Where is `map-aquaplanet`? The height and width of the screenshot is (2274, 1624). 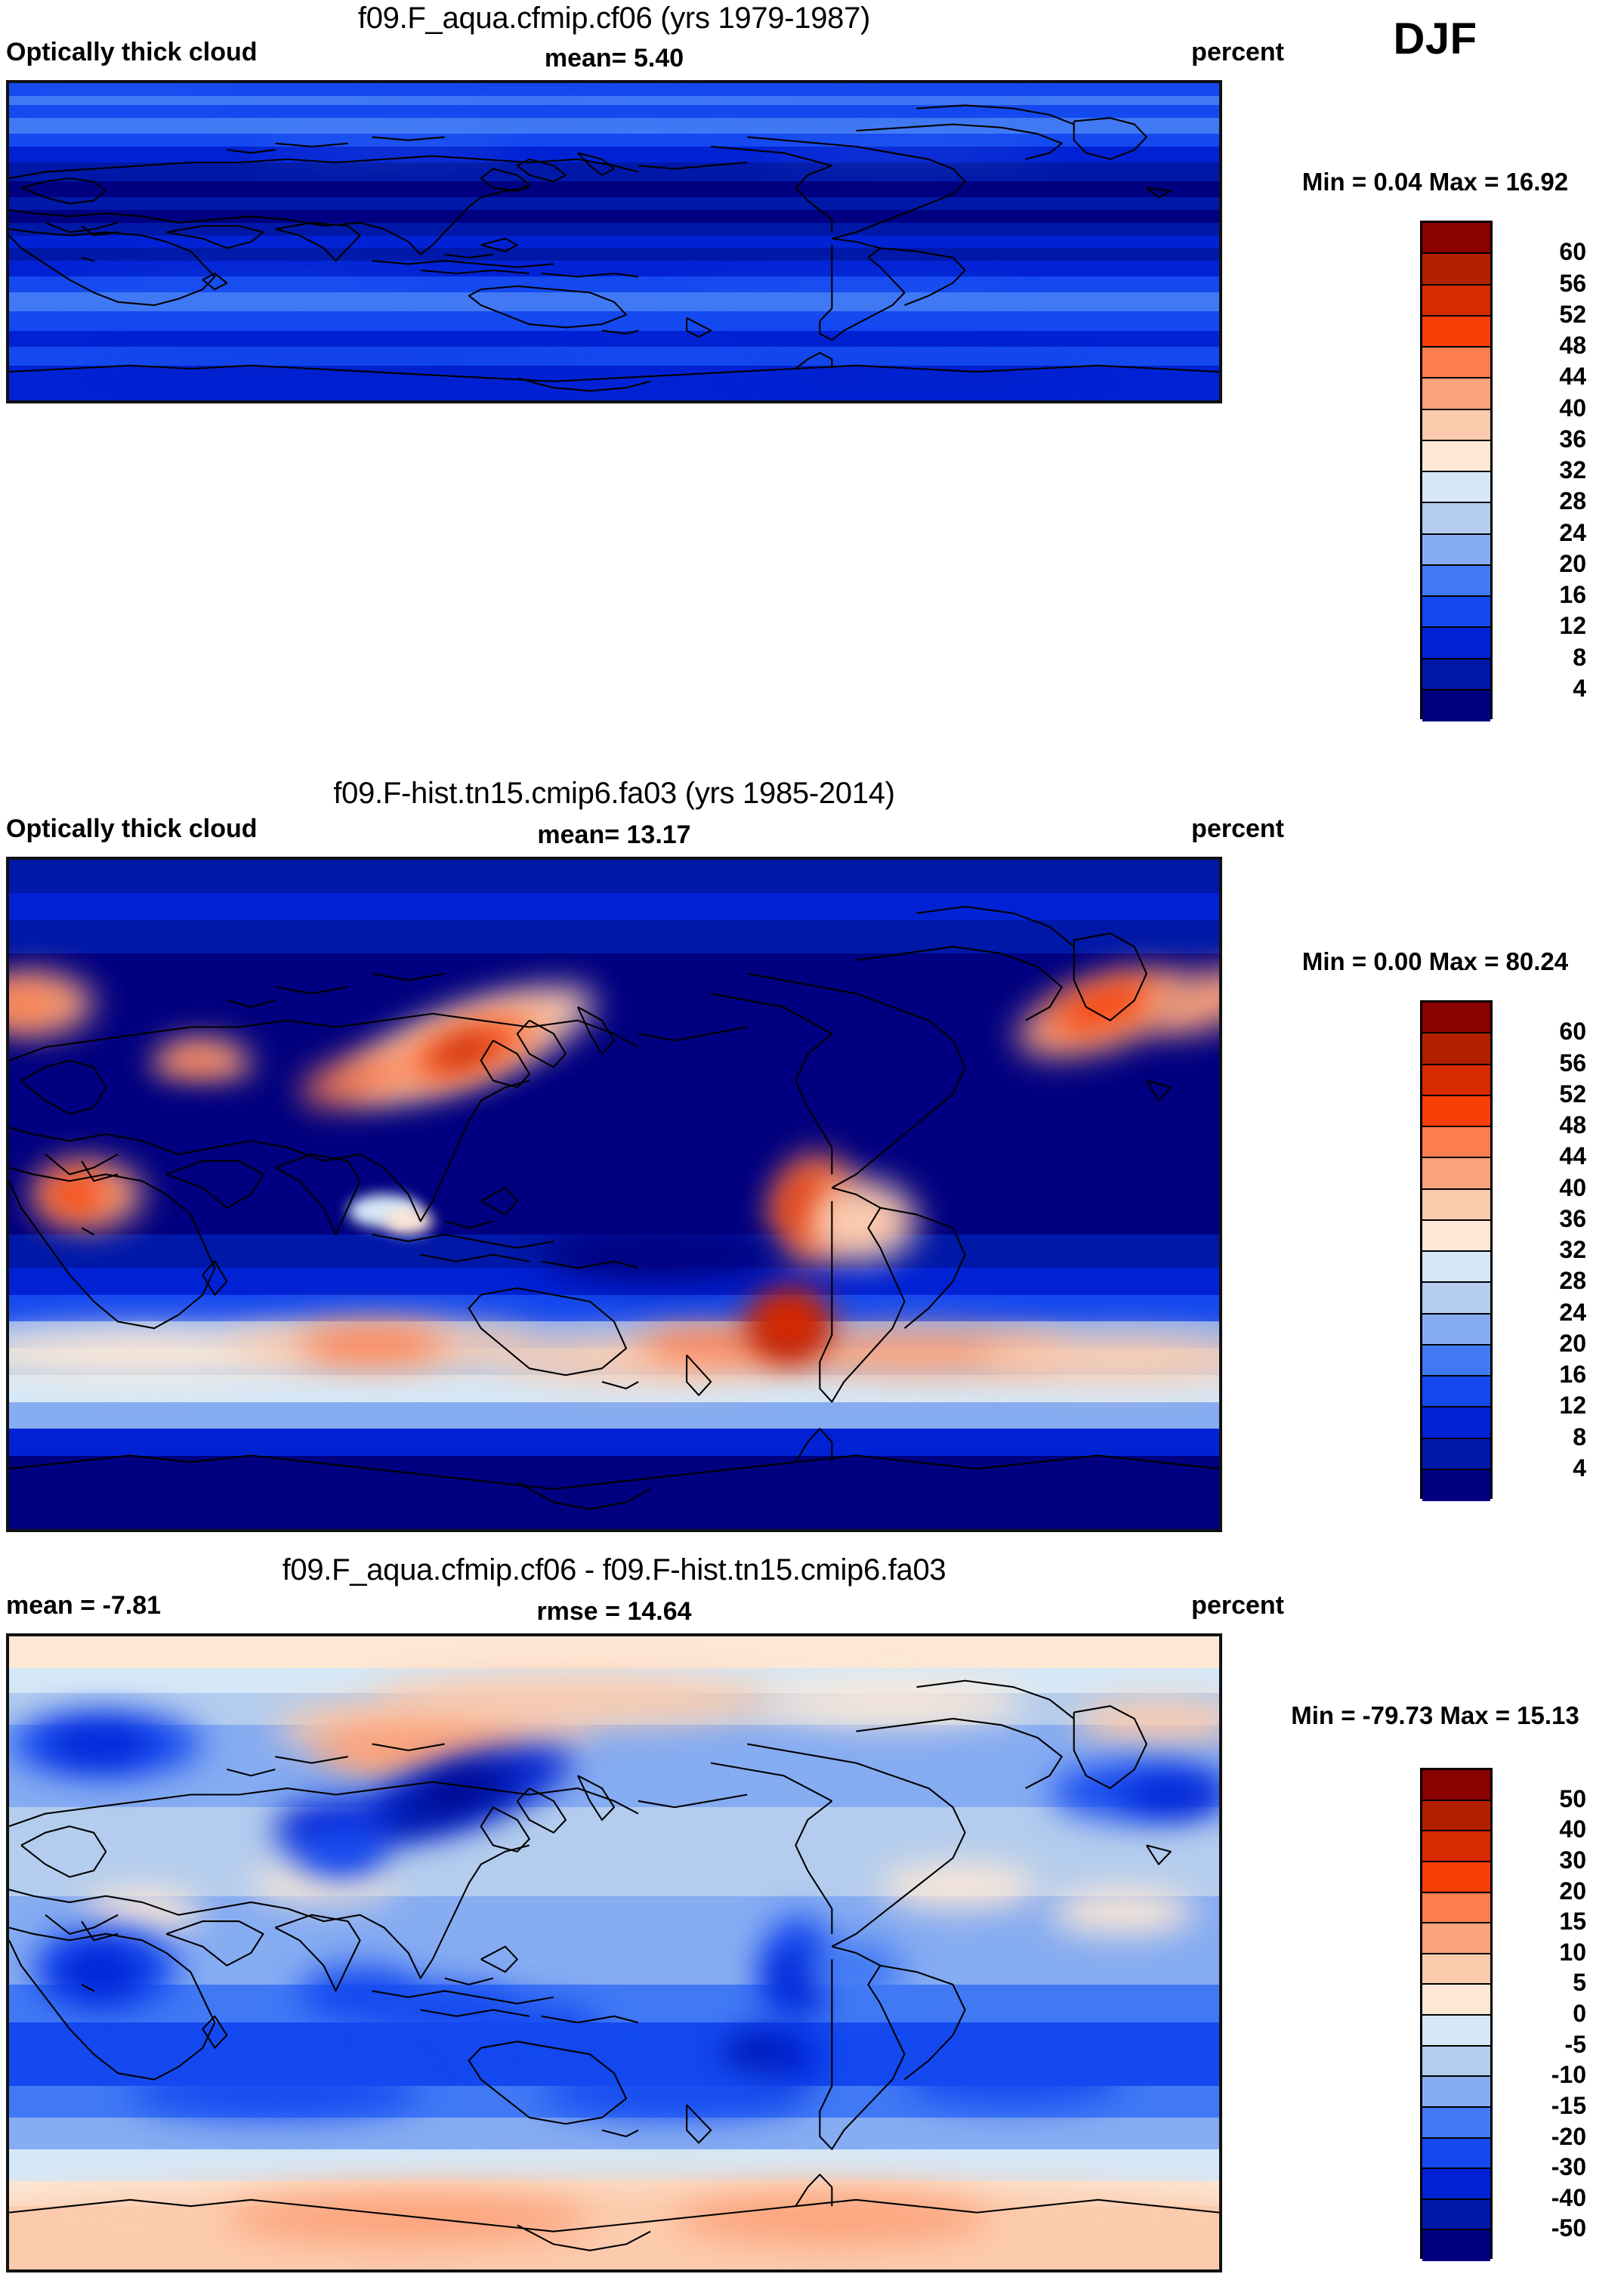
map-aquaplanet is located at coordinates (614, 241).